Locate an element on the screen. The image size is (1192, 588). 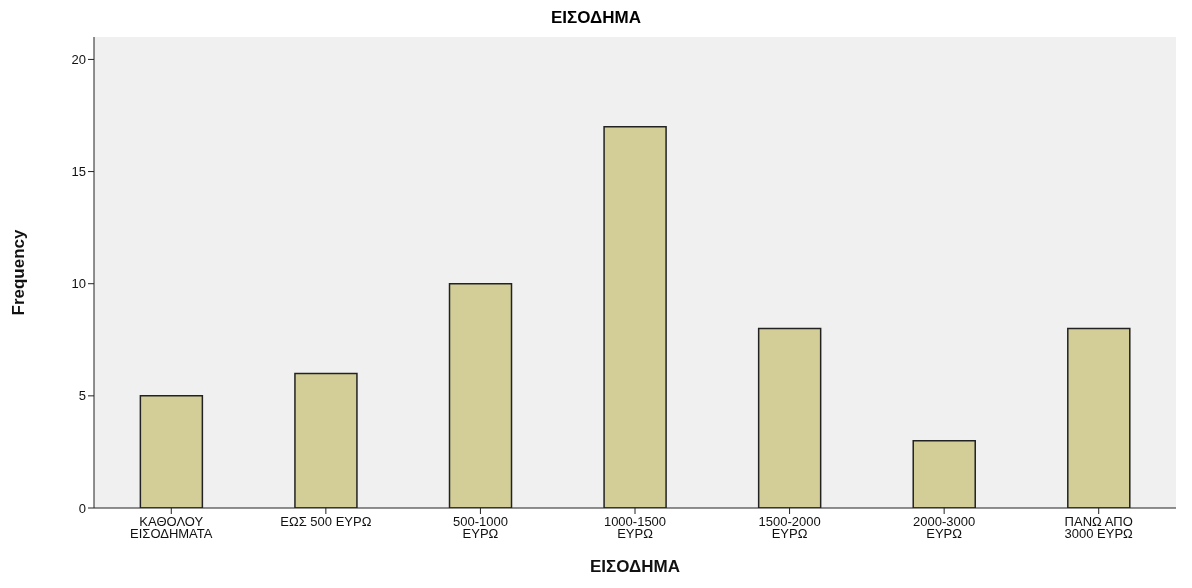
y-tick-label: 10 is located at coordinates (78, 284).